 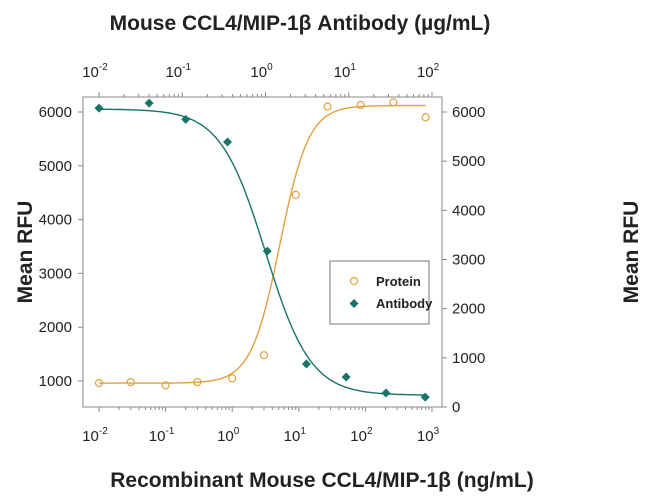 What do you see at coordinates (270, 67) in the screenshot?
I see `x-top-tick-exponent: 0` at bounding box center [270, 67].